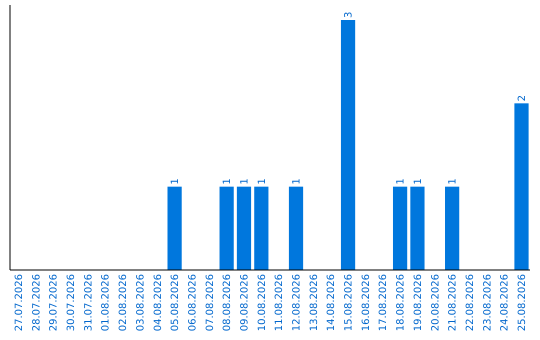 The image size is (540, 340). Describe the element at coordinates (244, 303) in the screenshot. I see `x-tick-label: 09.08.2026` at that location.